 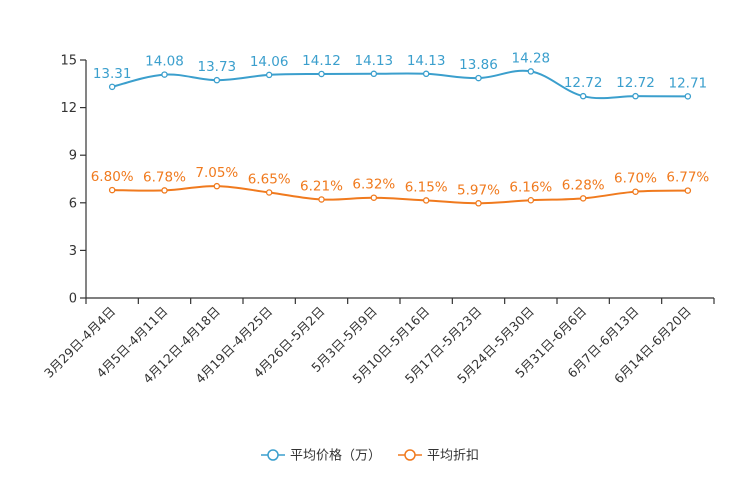 What do you see at coordinates (321, 61) in the screenshot?
I see `data-label: 14.12` at bounding box center [321, 61].